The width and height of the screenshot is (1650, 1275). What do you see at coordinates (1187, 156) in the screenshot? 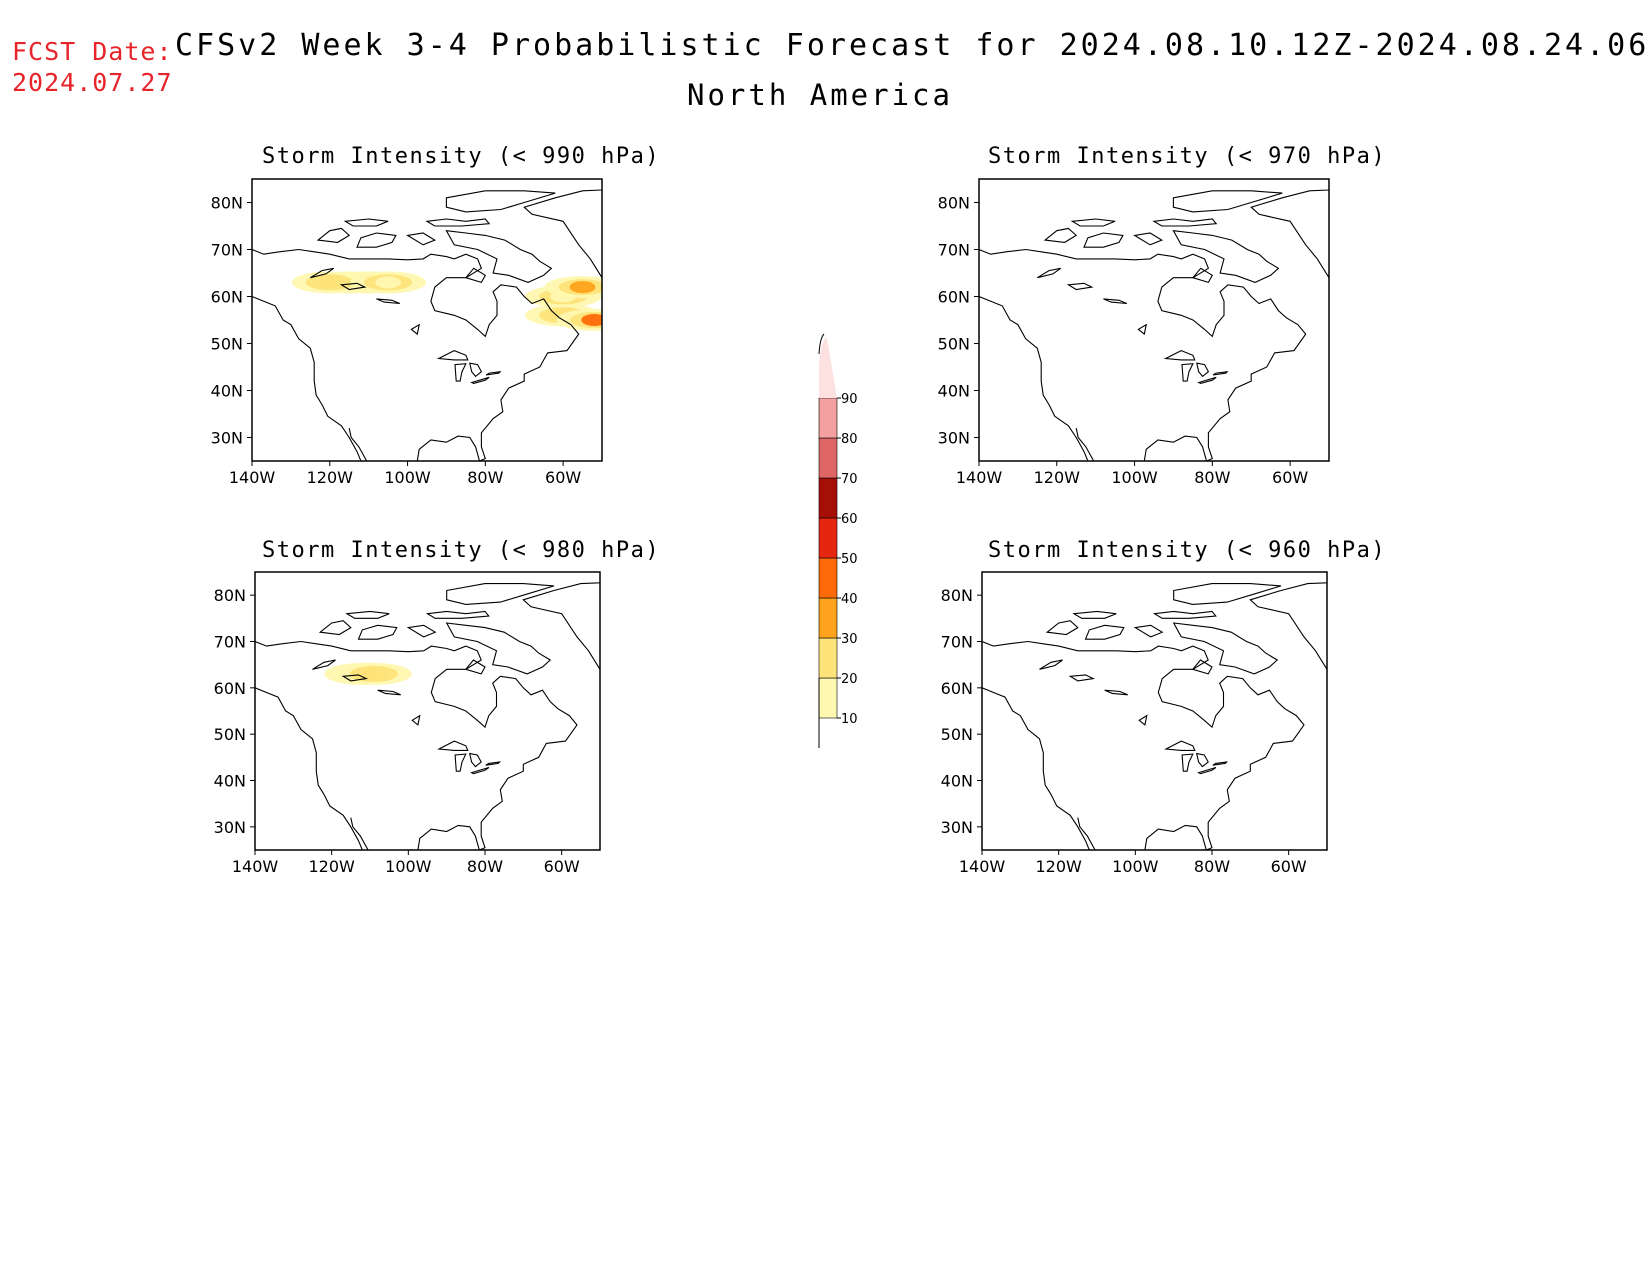
I see `panel-title-970: Storm Intensity (< 970 hPa)` at bounding box center [1187, 156].